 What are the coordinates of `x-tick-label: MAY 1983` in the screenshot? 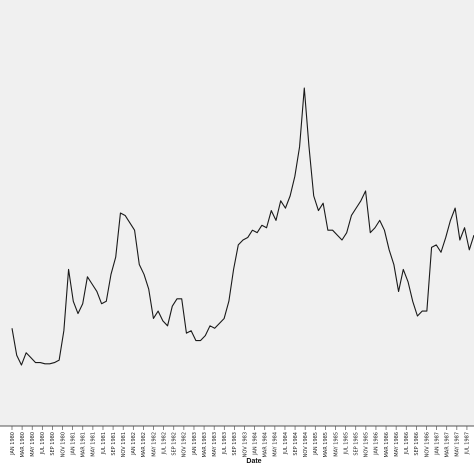 It's located at (215, 444).